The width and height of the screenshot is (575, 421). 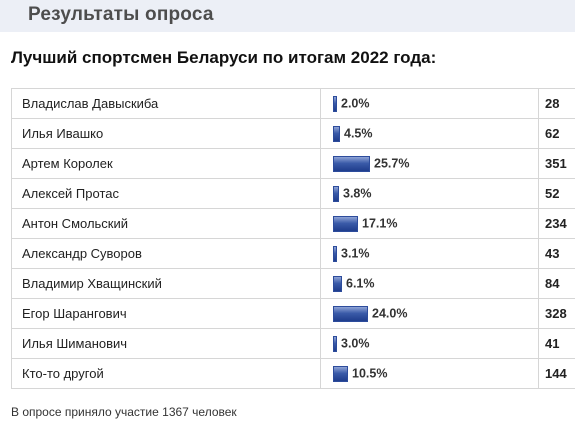 I want to click on result-bar-cell: 4.5%, so click(x=429, y=133).